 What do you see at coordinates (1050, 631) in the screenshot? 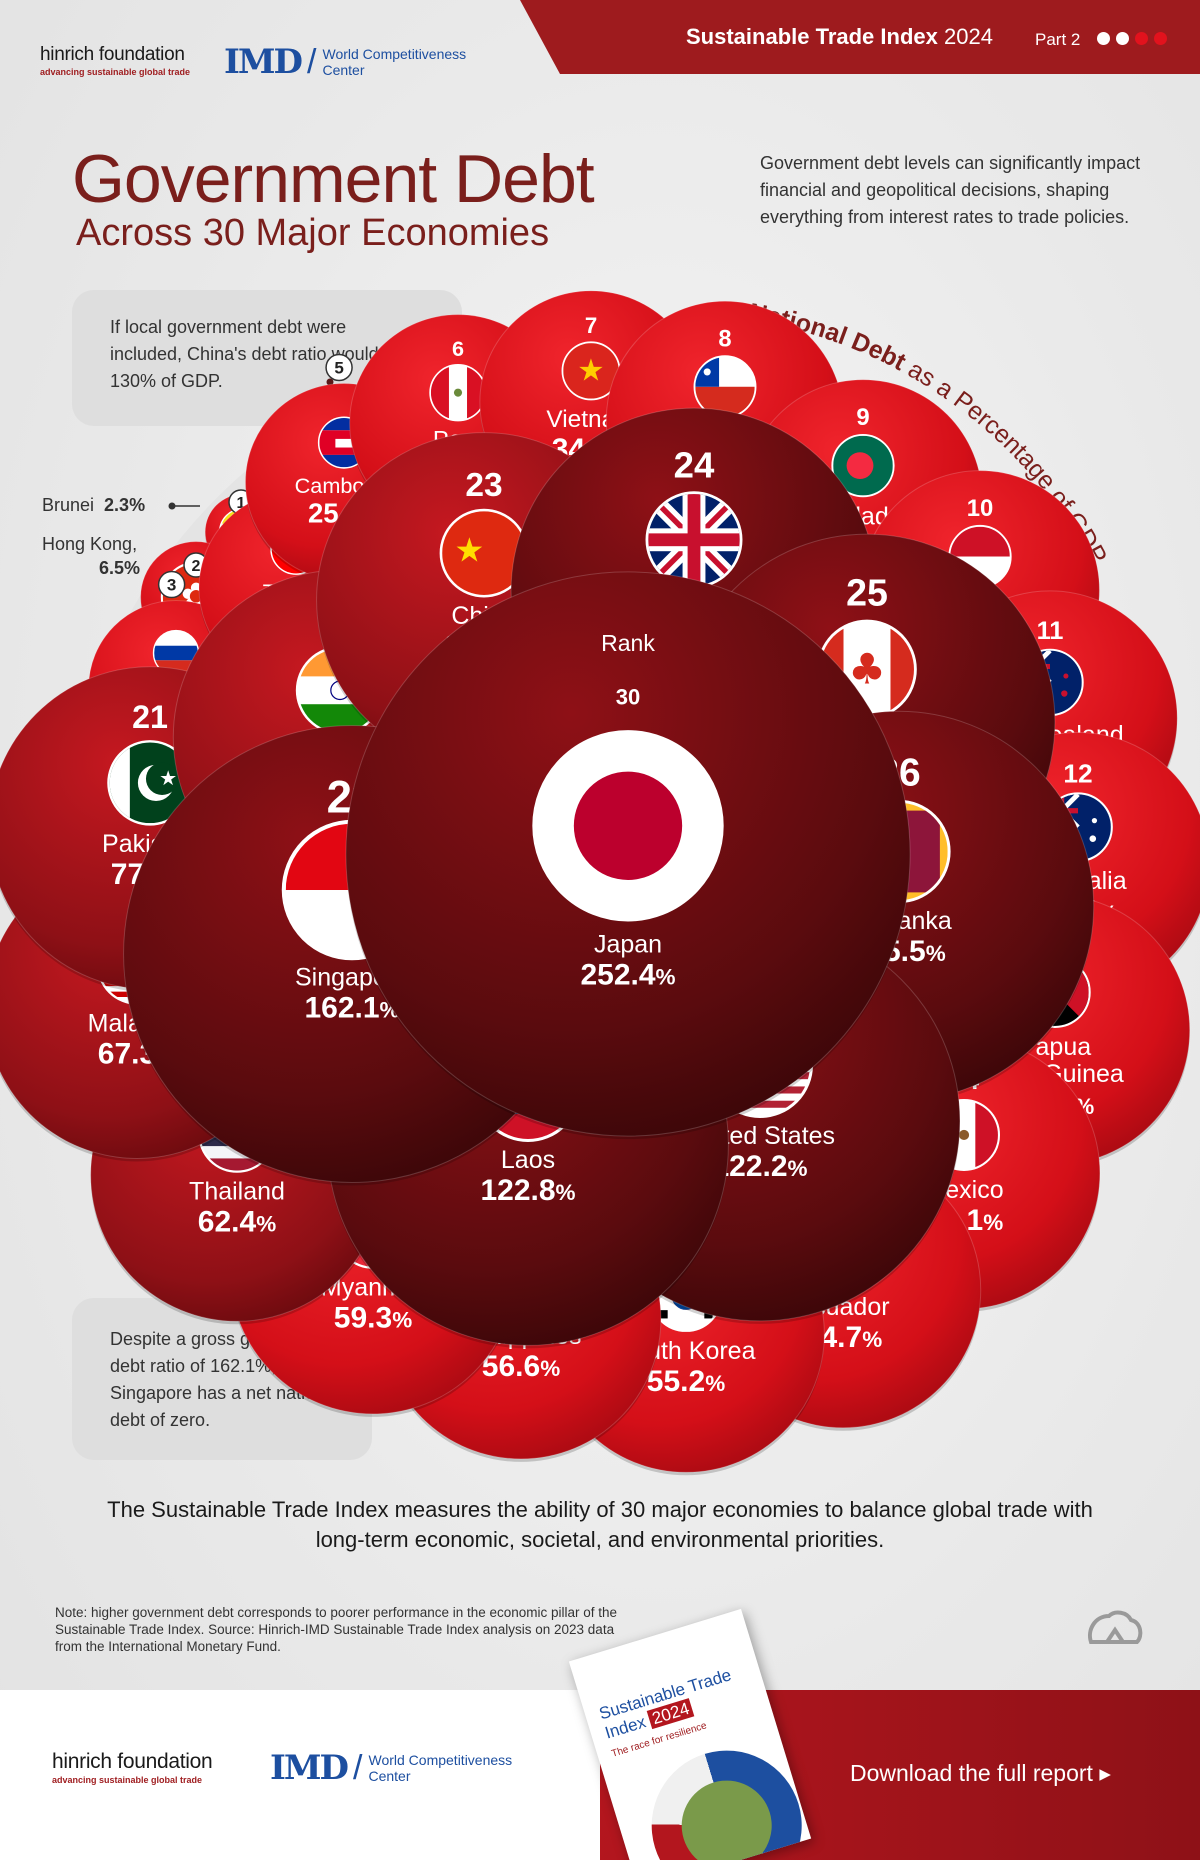
I see `rank-label-new-zealand: 11` at bounding box center [1050, 631].